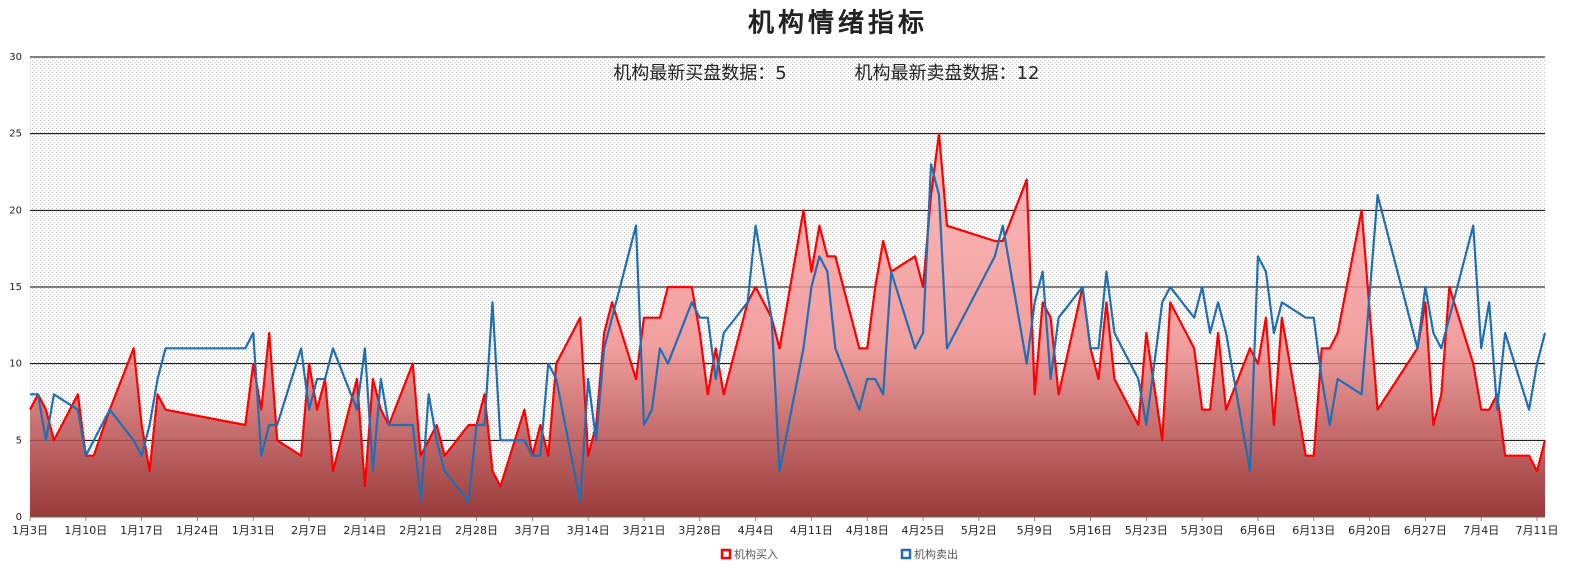 The width and height of the screenshot is (1595, 585). What do you see at coordinates (141, 530) in the screenshot?
I see `x-tick-label: 1月17日` at bounding box center [141, 530].